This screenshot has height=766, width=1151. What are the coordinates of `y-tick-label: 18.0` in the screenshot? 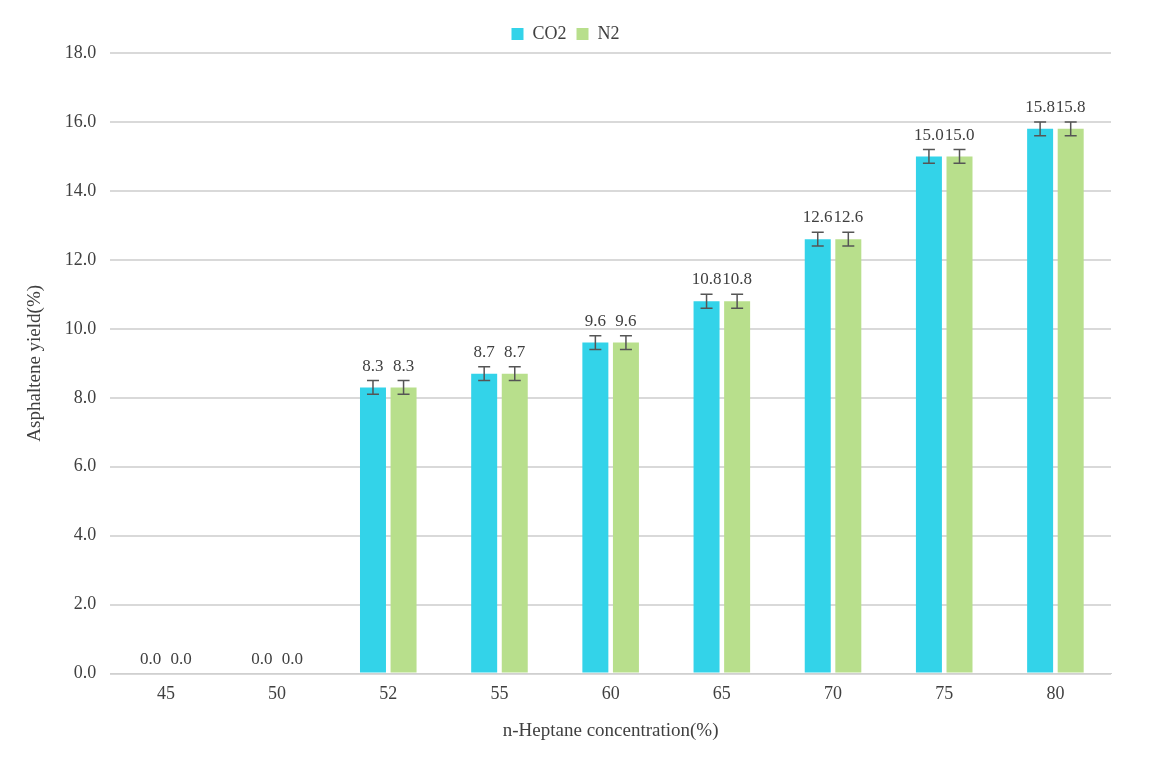 It's located at (80, 51).